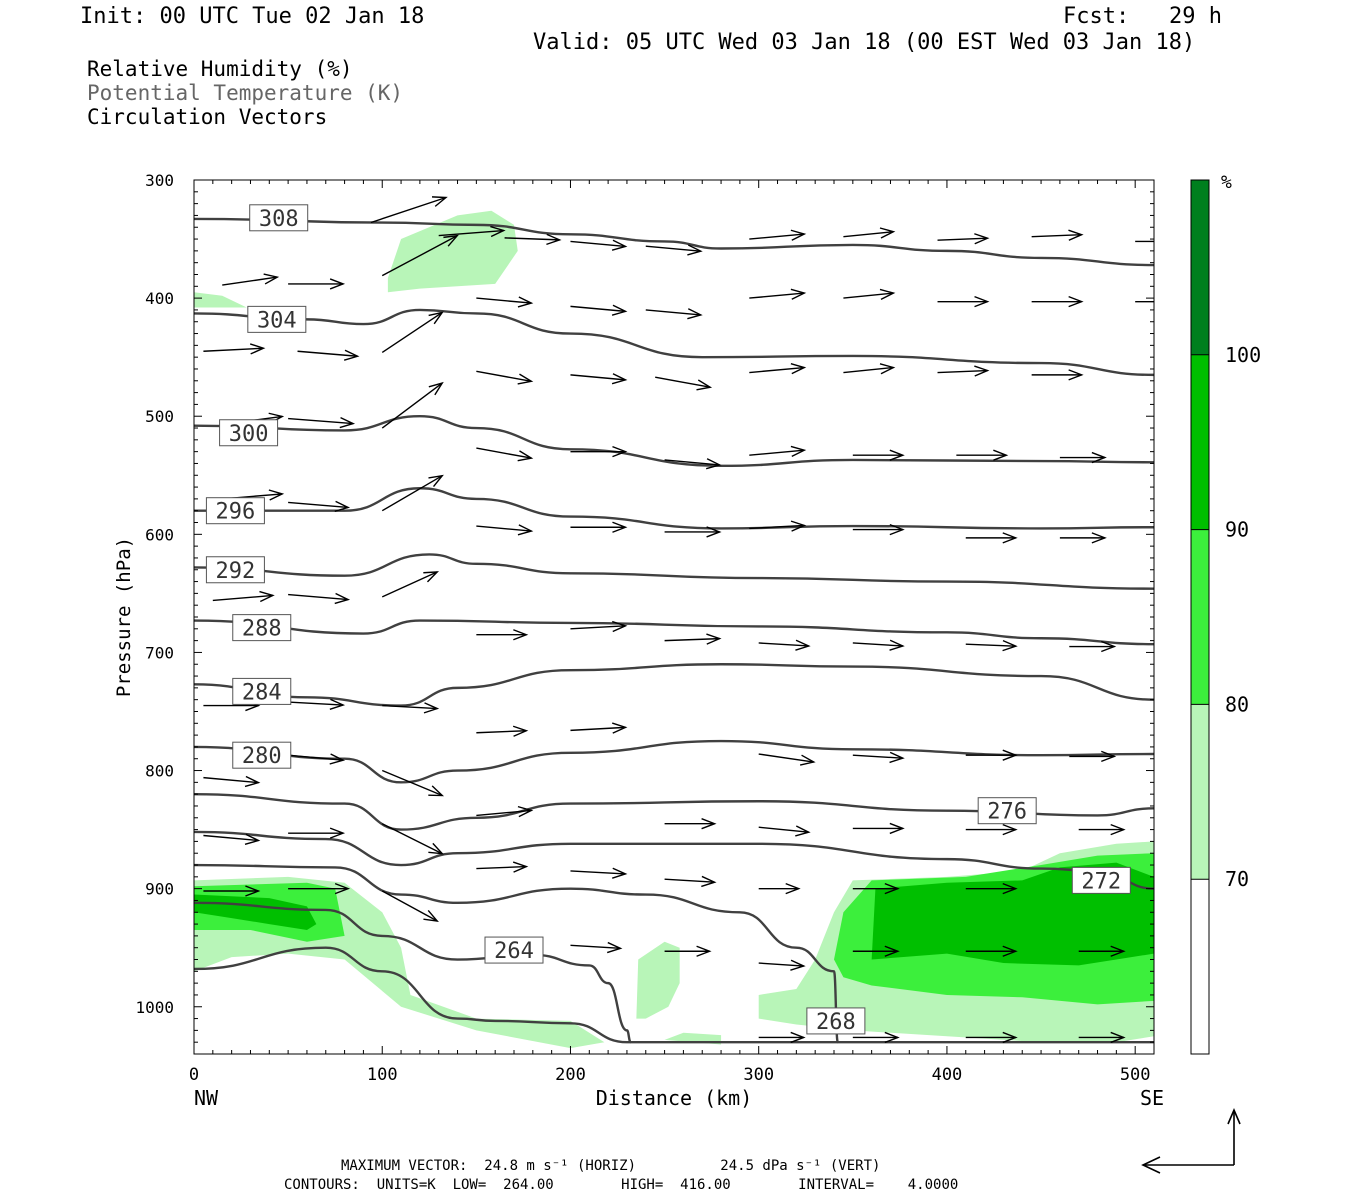  What do you see at coordinates (1200, 617) in the screenshot?
I see `colorbar-frame` at bounding box center [1200, 617].